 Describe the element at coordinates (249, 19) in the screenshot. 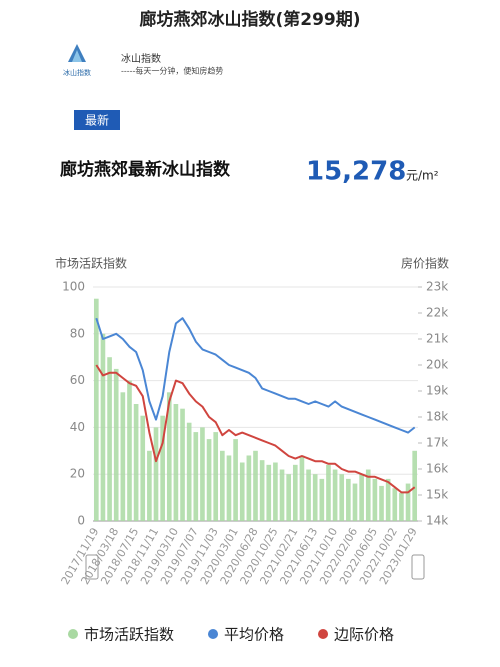

I see `page-title: 廊坊燕郊冰山指数(第299期)` at that location.